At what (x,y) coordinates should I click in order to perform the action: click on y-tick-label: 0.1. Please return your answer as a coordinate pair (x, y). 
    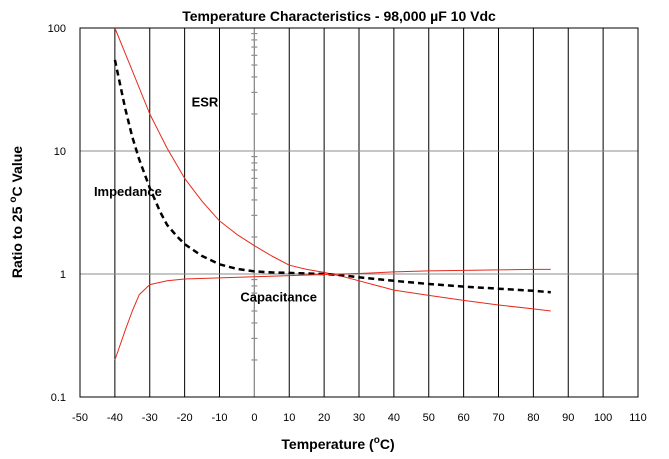
    Looking at the image, I should click on (58, 398).